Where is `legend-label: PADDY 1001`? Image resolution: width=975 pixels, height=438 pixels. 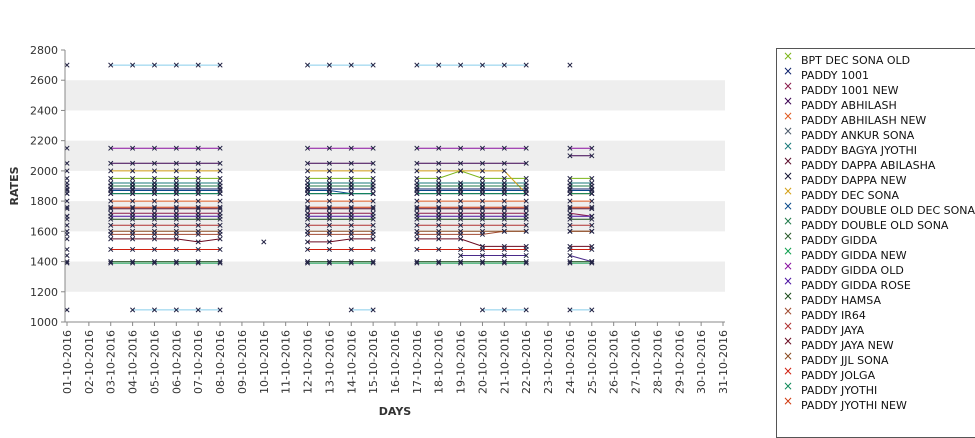 legend-label: PADDY 1001 is located at coordinates (835, 75).